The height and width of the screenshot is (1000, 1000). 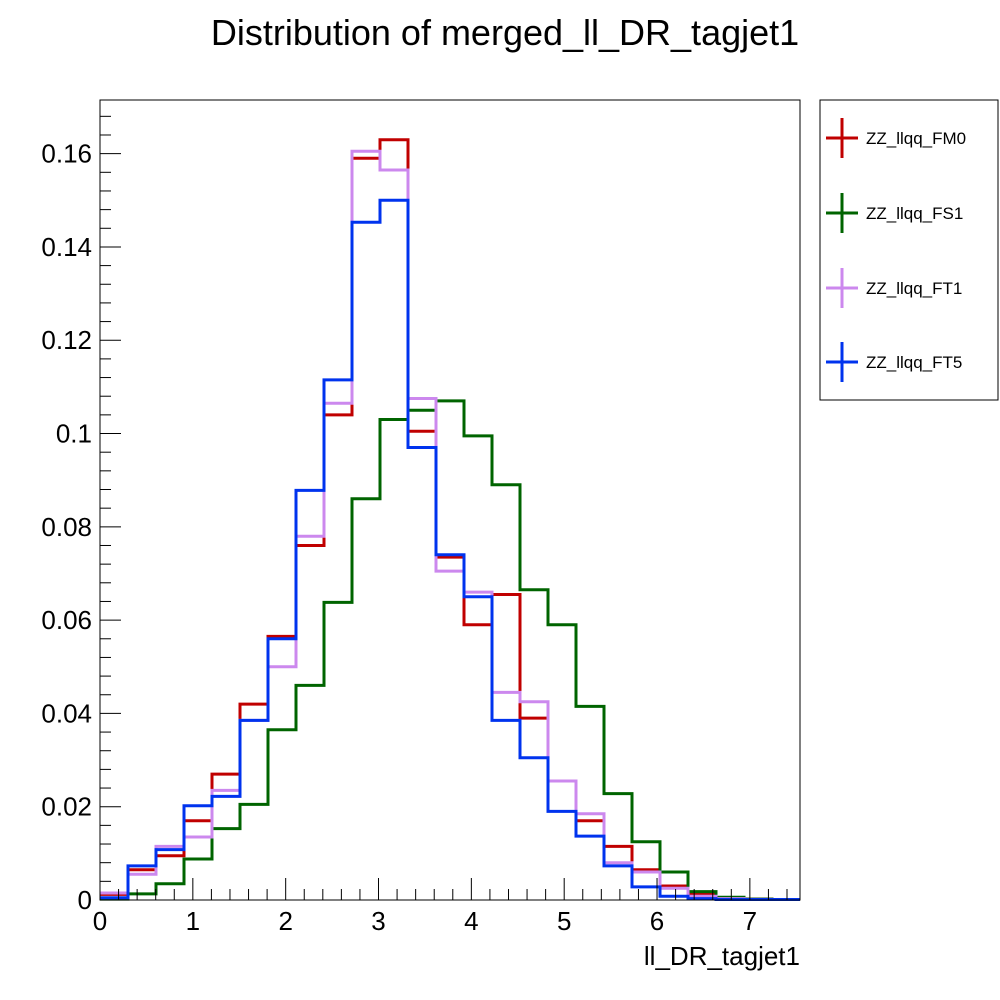 I want to click on x-tick-label: 2, so click(x=285, y=921).